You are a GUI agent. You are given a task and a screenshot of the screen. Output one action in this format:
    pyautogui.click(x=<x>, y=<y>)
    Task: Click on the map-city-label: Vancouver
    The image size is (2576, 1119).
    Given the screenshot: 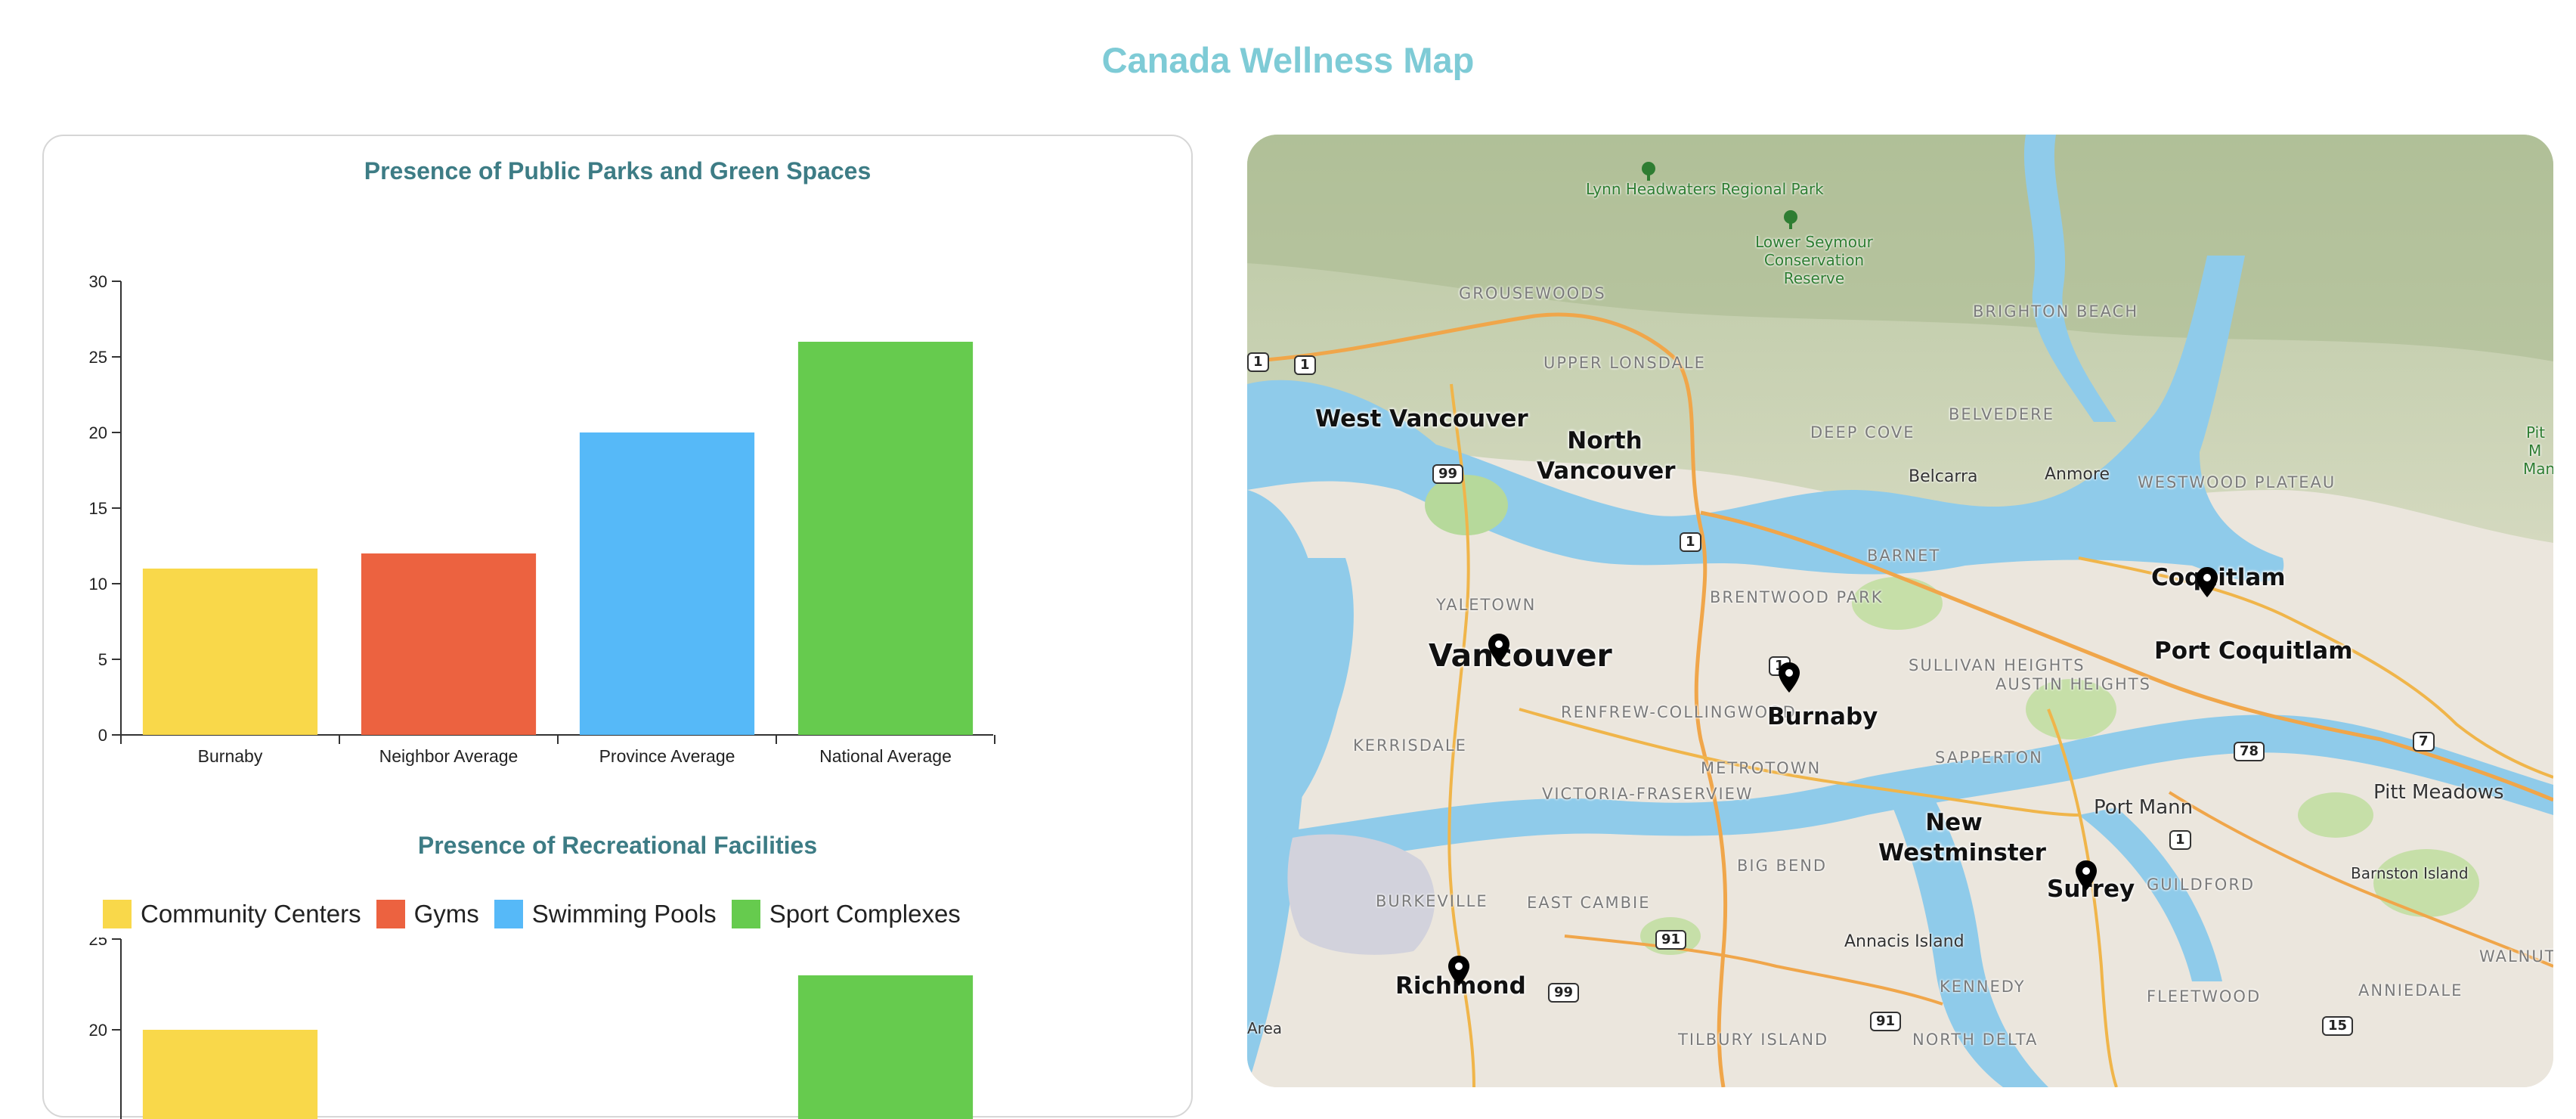 What is the action you would take?
    pyautogui.click(x=1520, y=655)
    